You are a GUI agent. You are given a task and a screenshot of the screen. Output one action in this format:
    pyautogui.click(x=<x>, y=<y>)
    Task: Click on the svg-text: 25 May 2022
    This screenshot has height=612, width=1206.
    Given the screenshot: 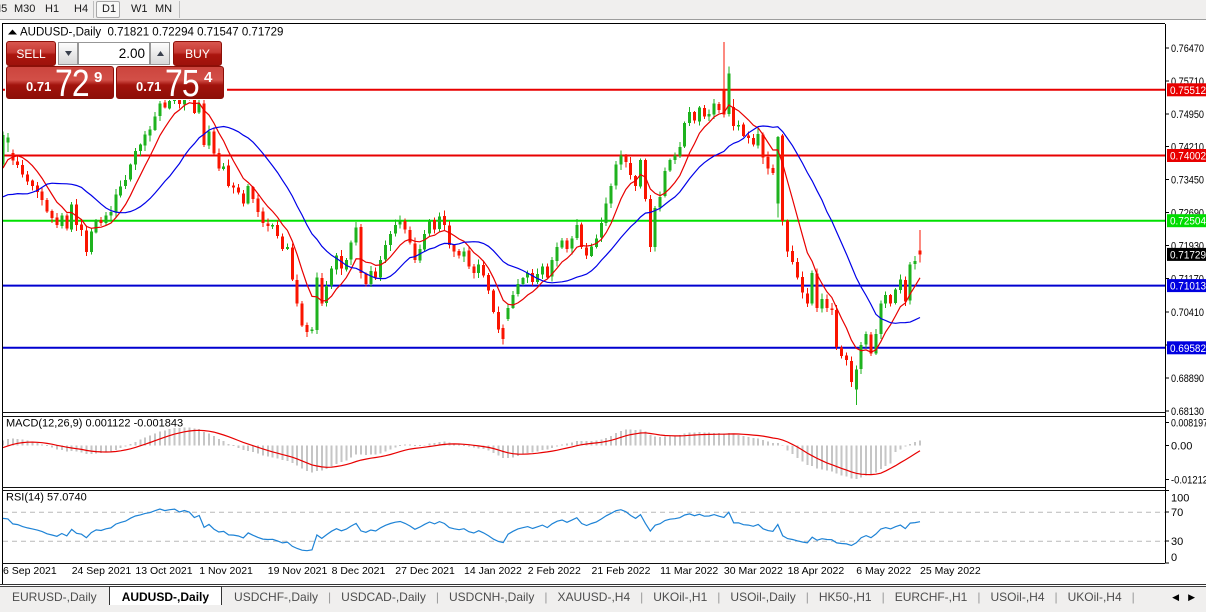 What is the action you would take?
    pyautogui.click(x=950, y=571)
    